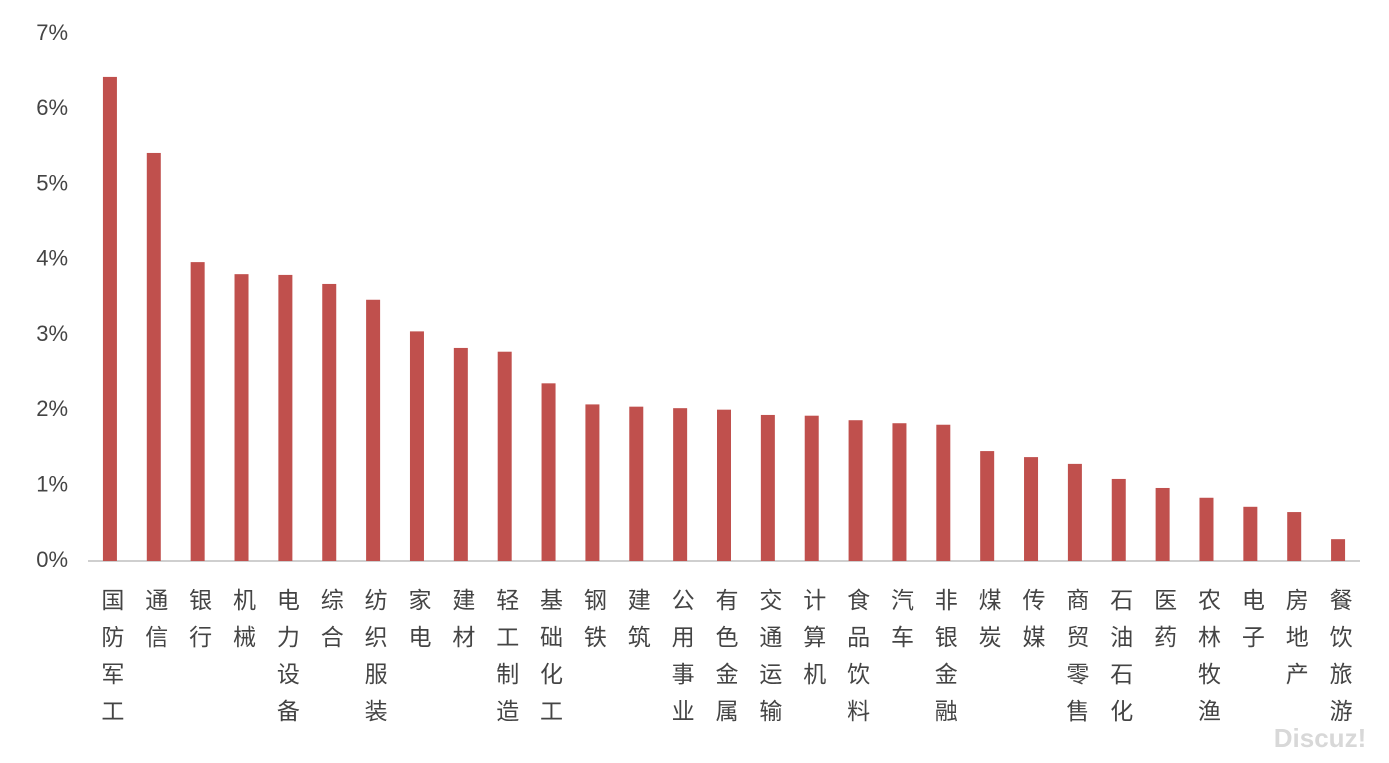  I want to click on y-tick-label: 2%, so click(52, 408).